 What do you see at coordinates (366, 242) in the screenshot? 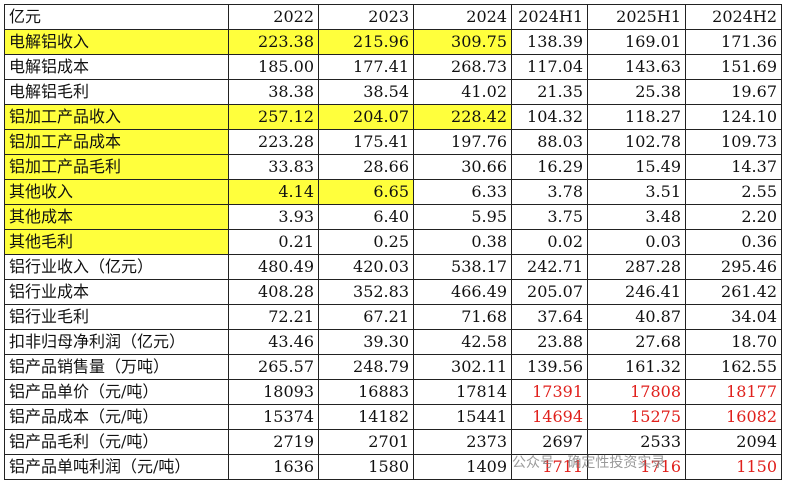
I see `table-cell: 0.25` at bounding box center [366, 242].